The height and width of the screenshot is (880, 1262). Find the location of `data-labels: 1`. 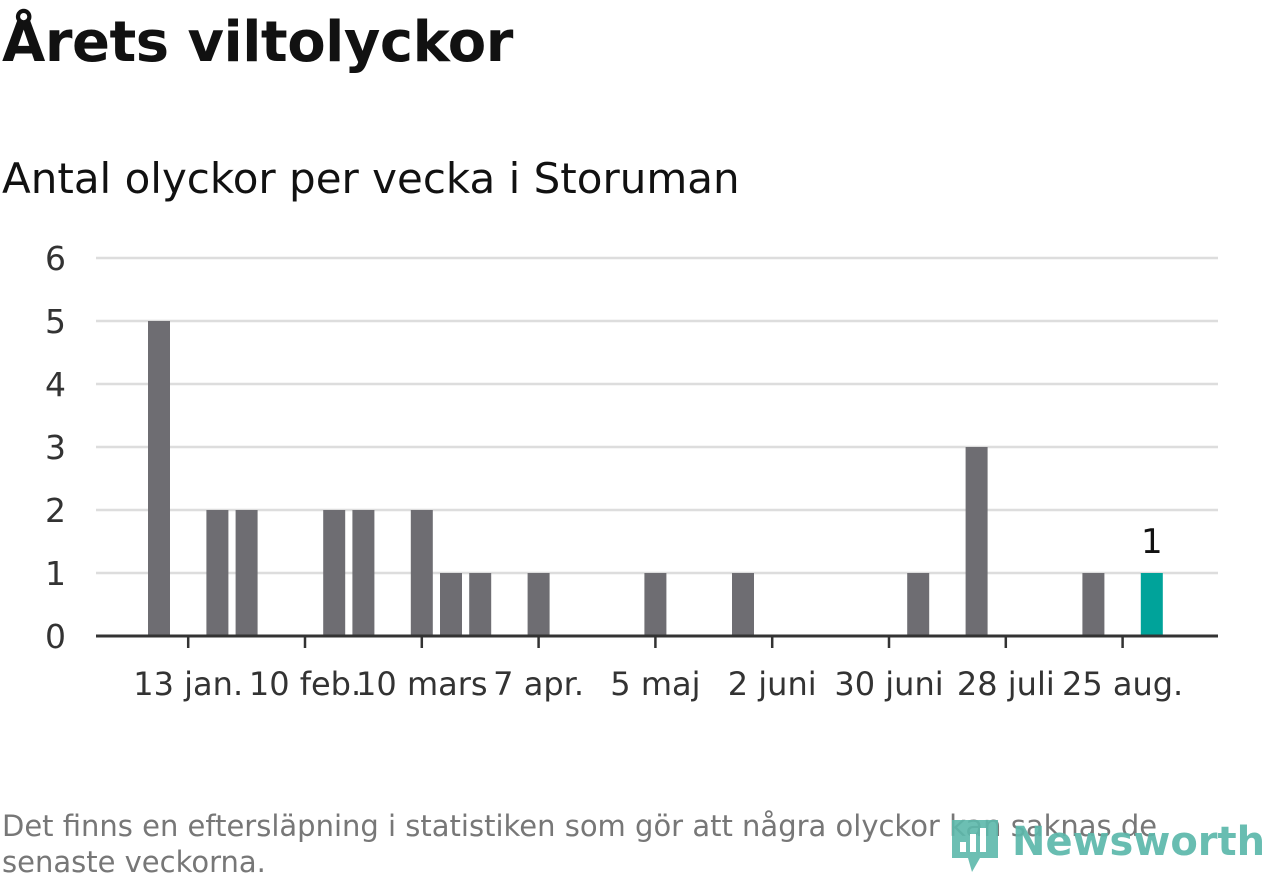

data-labels: 1 is located at coordinates (1152, 542).